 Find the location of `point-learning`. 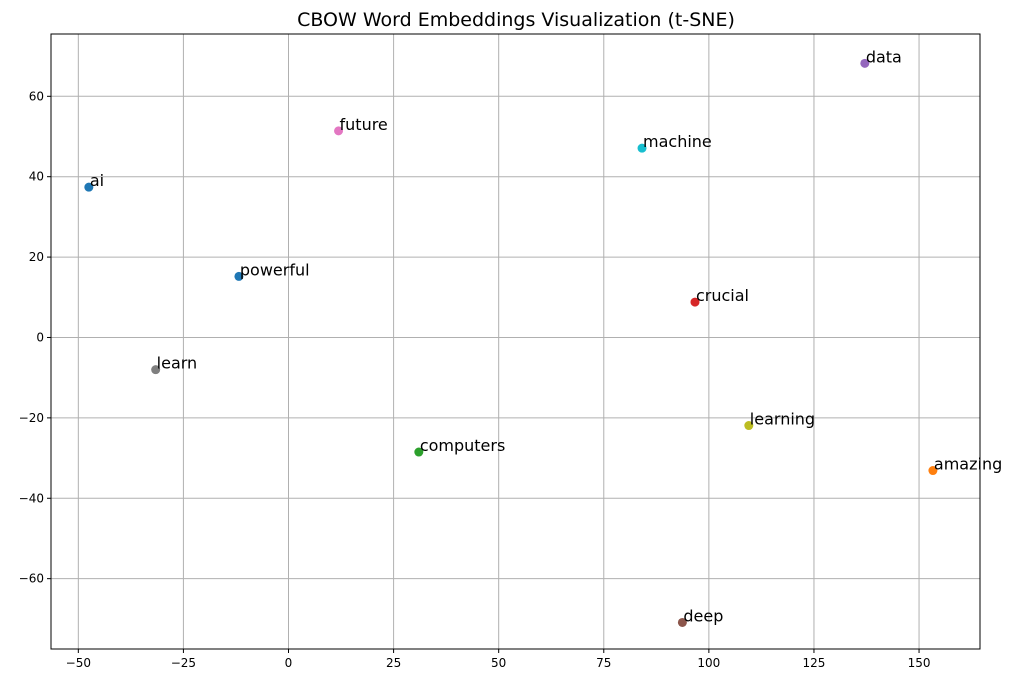

point-learning is located at coordinates (749, 426).